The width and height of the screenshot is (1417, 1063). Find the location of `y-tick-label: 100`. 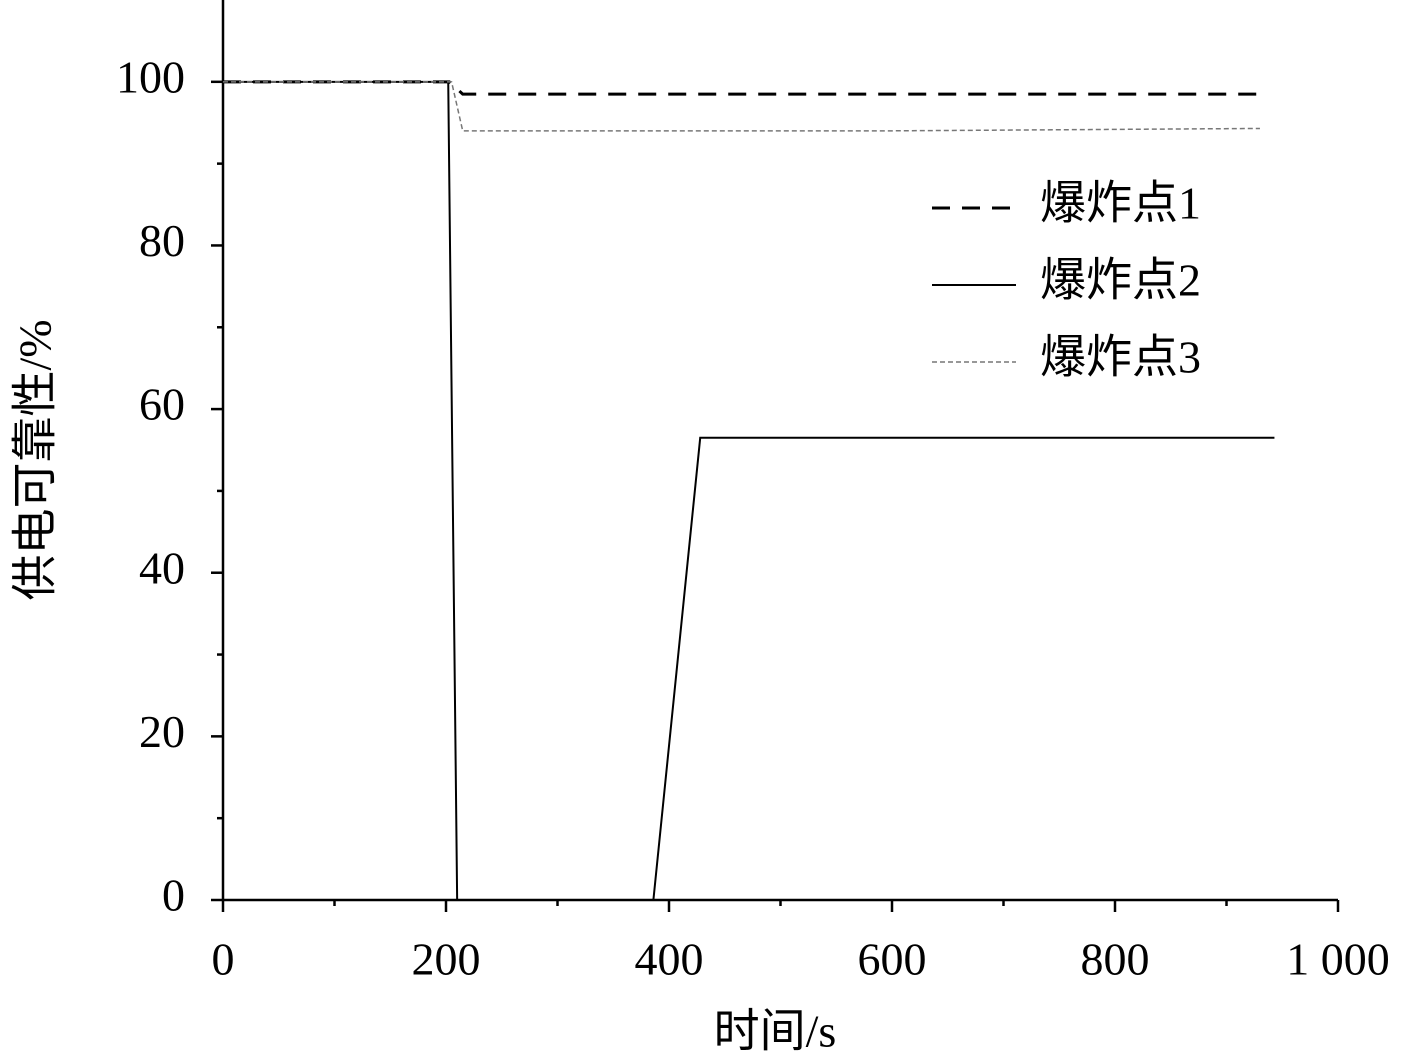

y-tick-label: 100 is located at coordinates (150, 76).